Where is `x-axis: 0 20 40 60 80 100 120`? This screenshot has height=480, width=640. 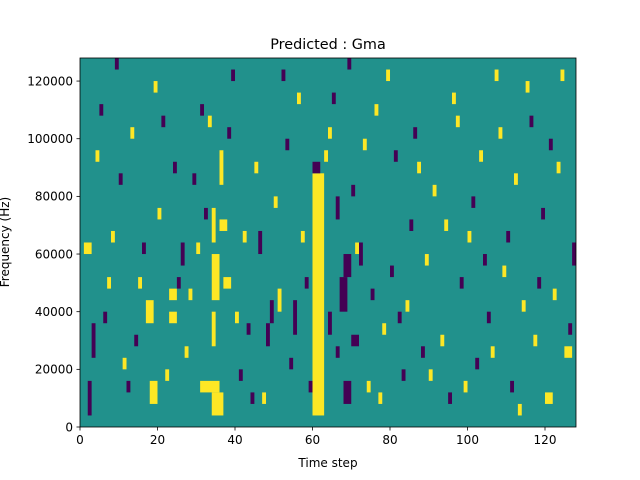
x-axis: 0 20 40 60 80 100 120 is located at coordinates (316, 437).